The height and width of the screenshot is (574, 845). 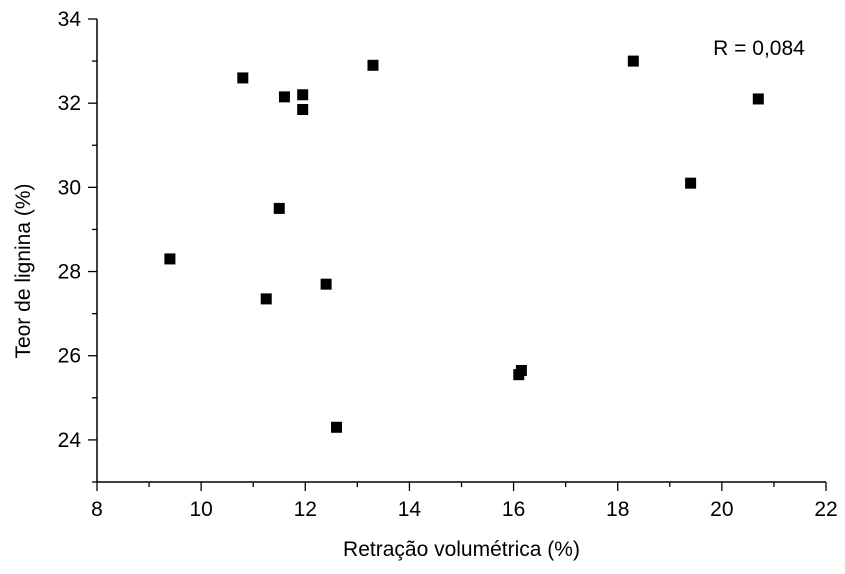 I want to click on x-tick-label: 18, so click(x=617, y=509).